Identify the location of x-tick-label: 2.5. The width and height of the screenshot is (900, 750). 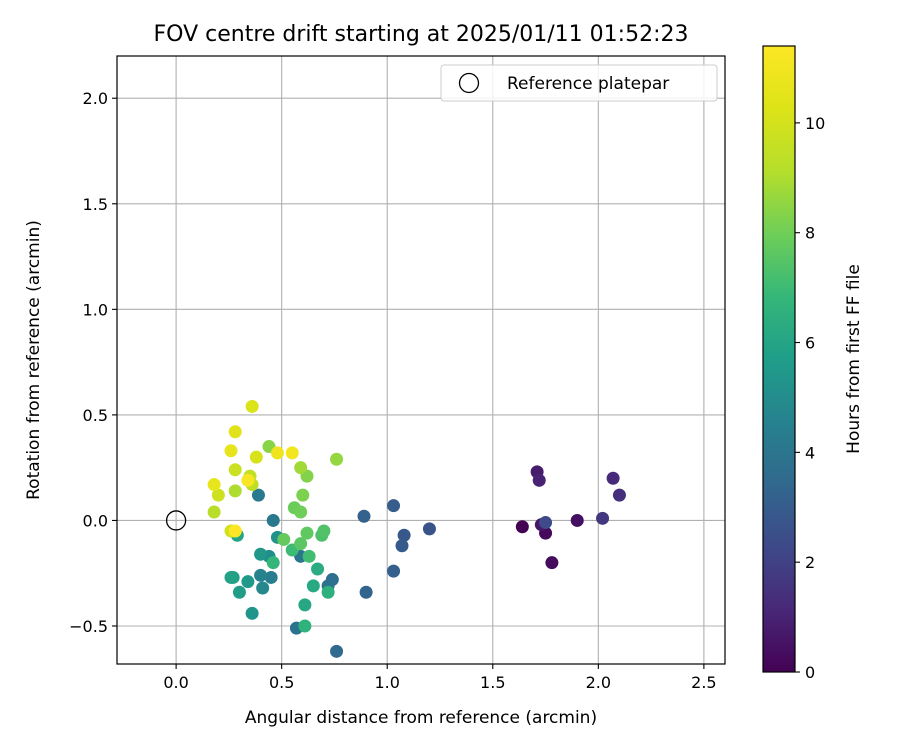
(703, 682).